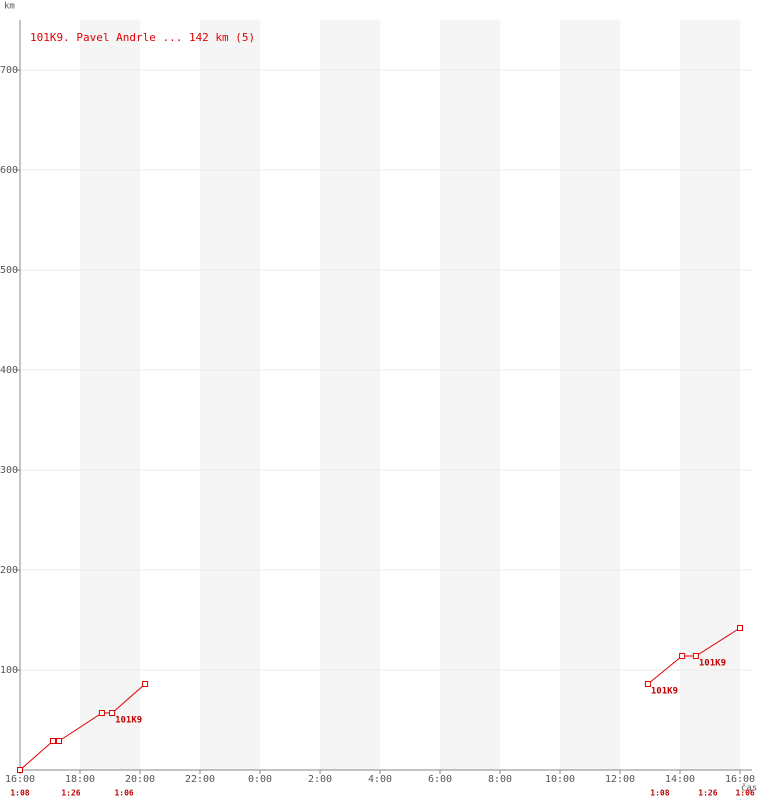  Describe the element at coordinates (9, 270) in the screenshot. I see `y-tick-label: 500` at that location.